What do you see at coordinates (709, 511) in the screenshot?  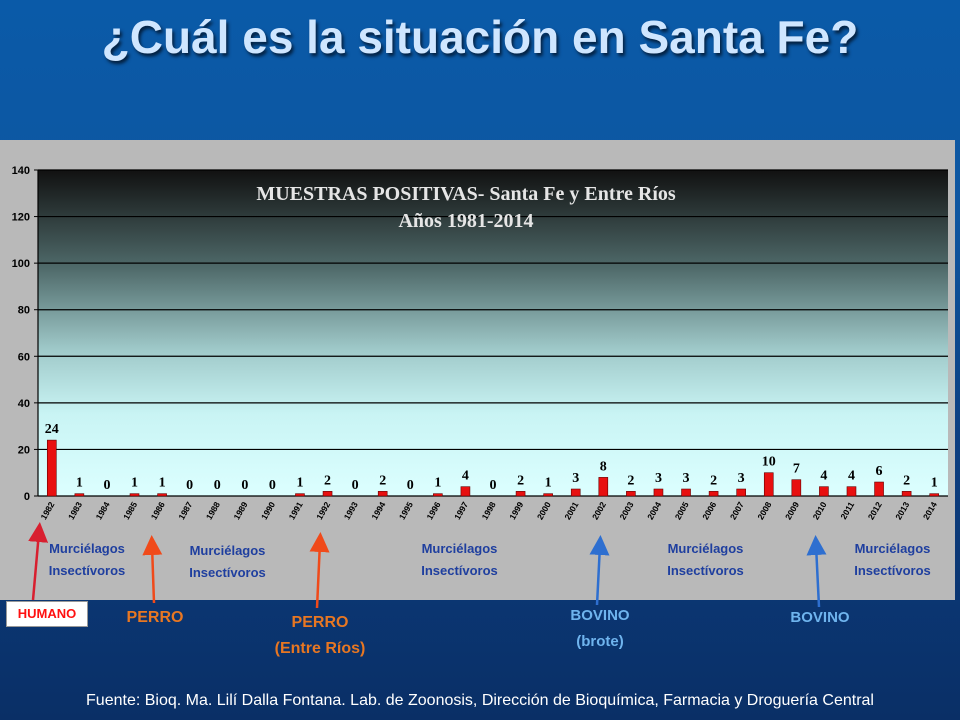 I see `x-tick-label-2006: 2006` at bounding box center [709, 511].